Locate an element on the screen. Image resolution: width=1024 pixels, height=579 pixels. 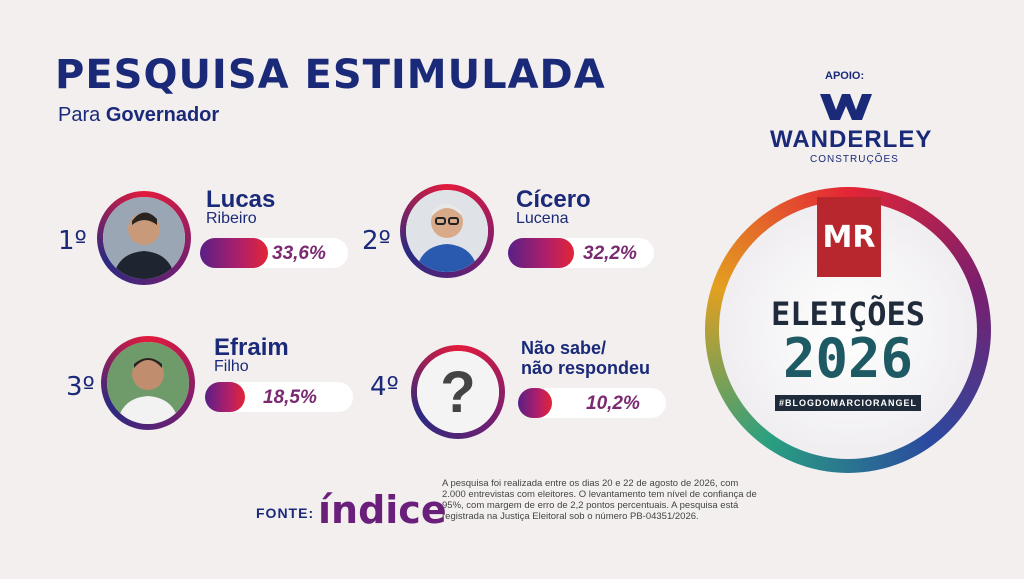
candidate-position: 2º is located at coordinates (376, 241).